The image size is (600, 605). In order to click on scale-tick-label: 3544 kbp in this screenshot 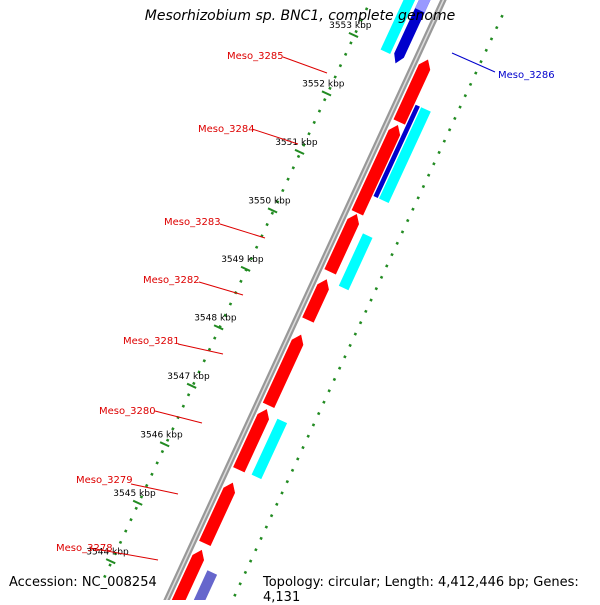, I will do `click(107, 552)`.